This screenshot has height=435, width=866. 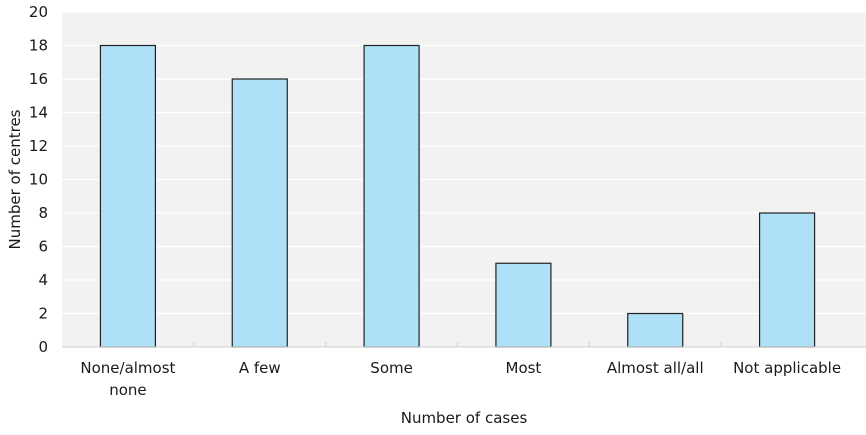 I want to click on y-tick-label-10: 10, so click(x=38, y=180).